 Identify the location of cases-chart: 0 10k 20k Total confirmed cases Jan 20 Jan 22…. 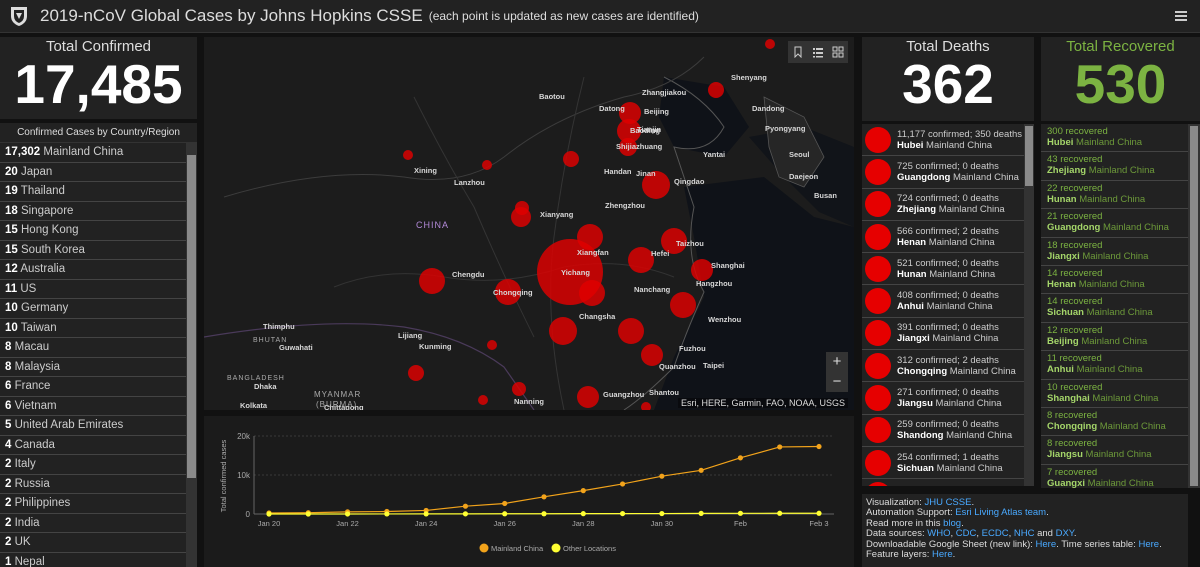
(529, 491).